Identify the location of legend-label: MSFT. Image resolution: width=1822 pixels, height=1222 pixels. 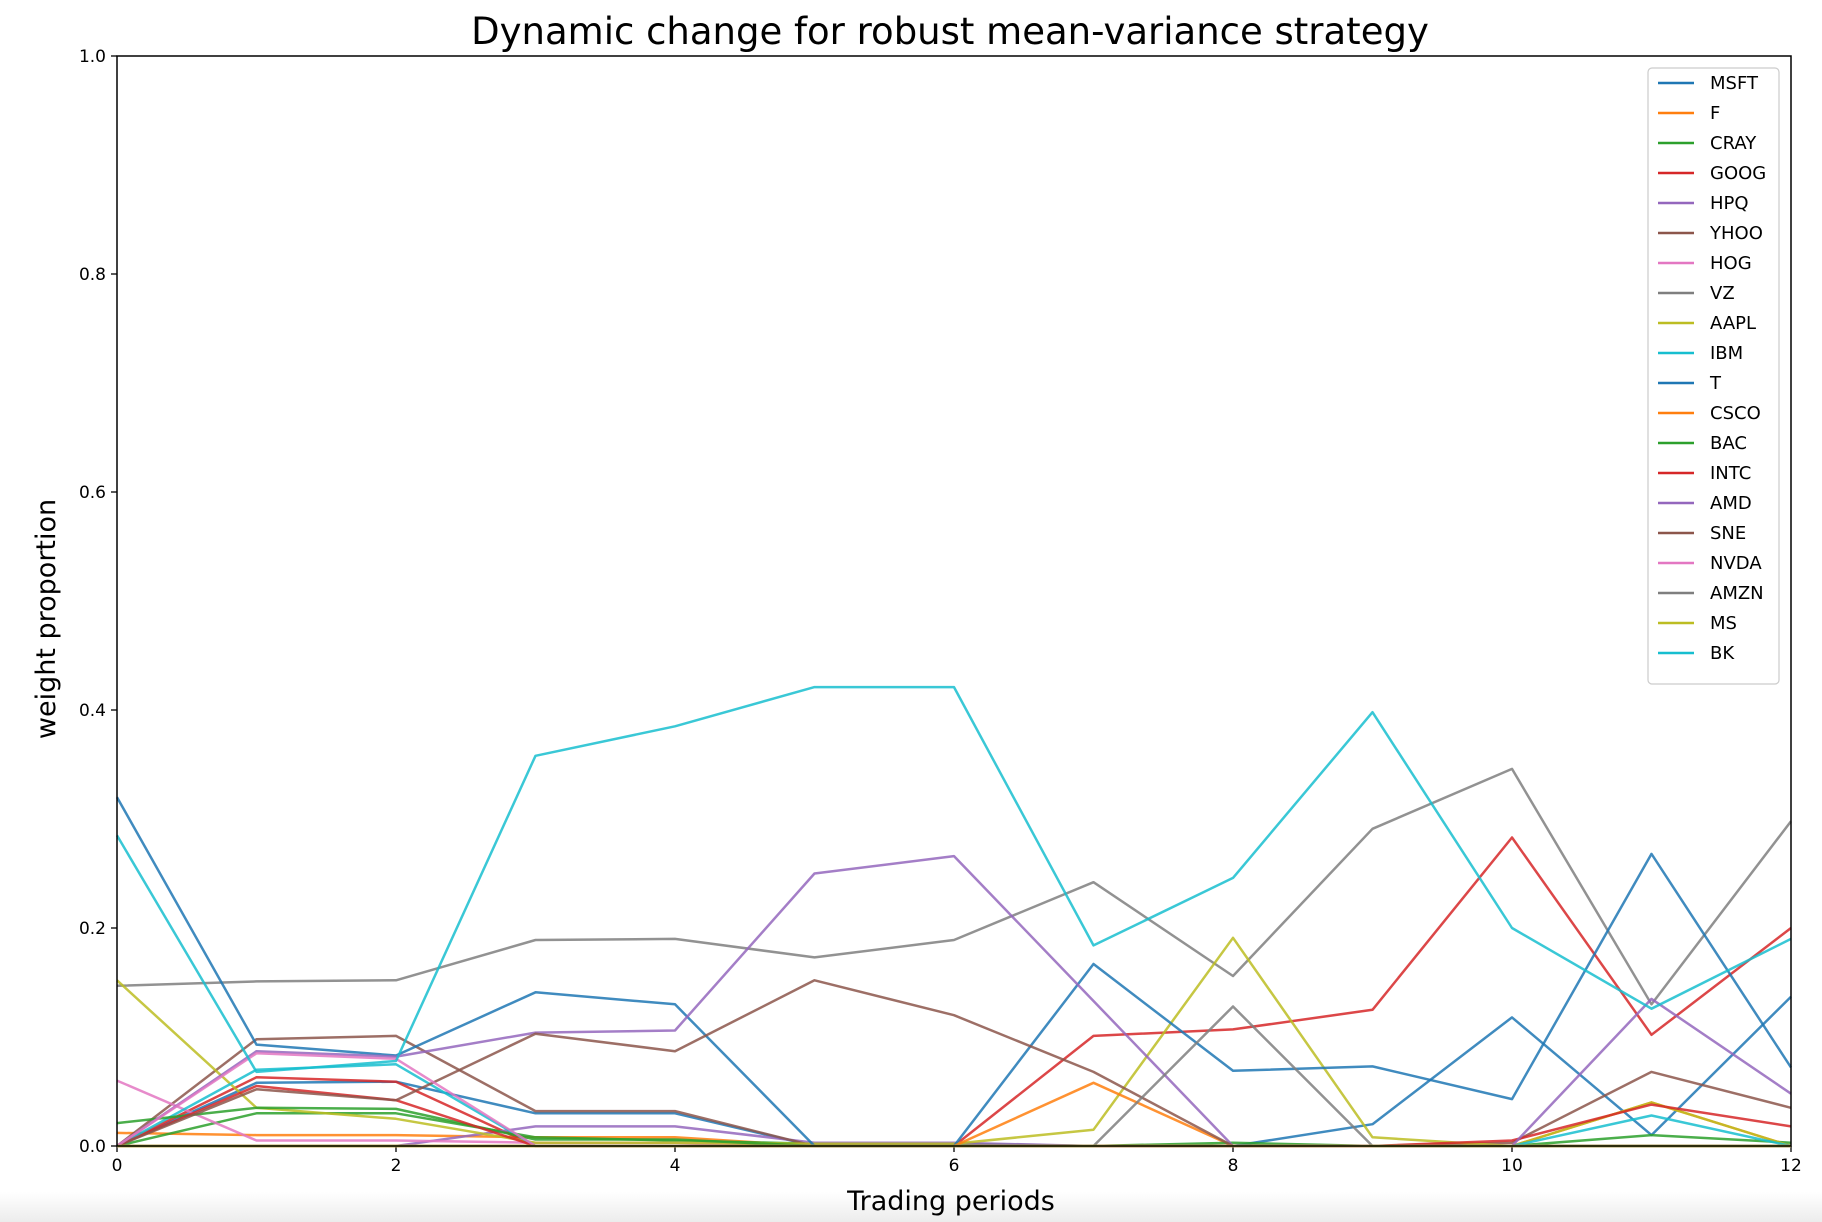
(1734, 83).